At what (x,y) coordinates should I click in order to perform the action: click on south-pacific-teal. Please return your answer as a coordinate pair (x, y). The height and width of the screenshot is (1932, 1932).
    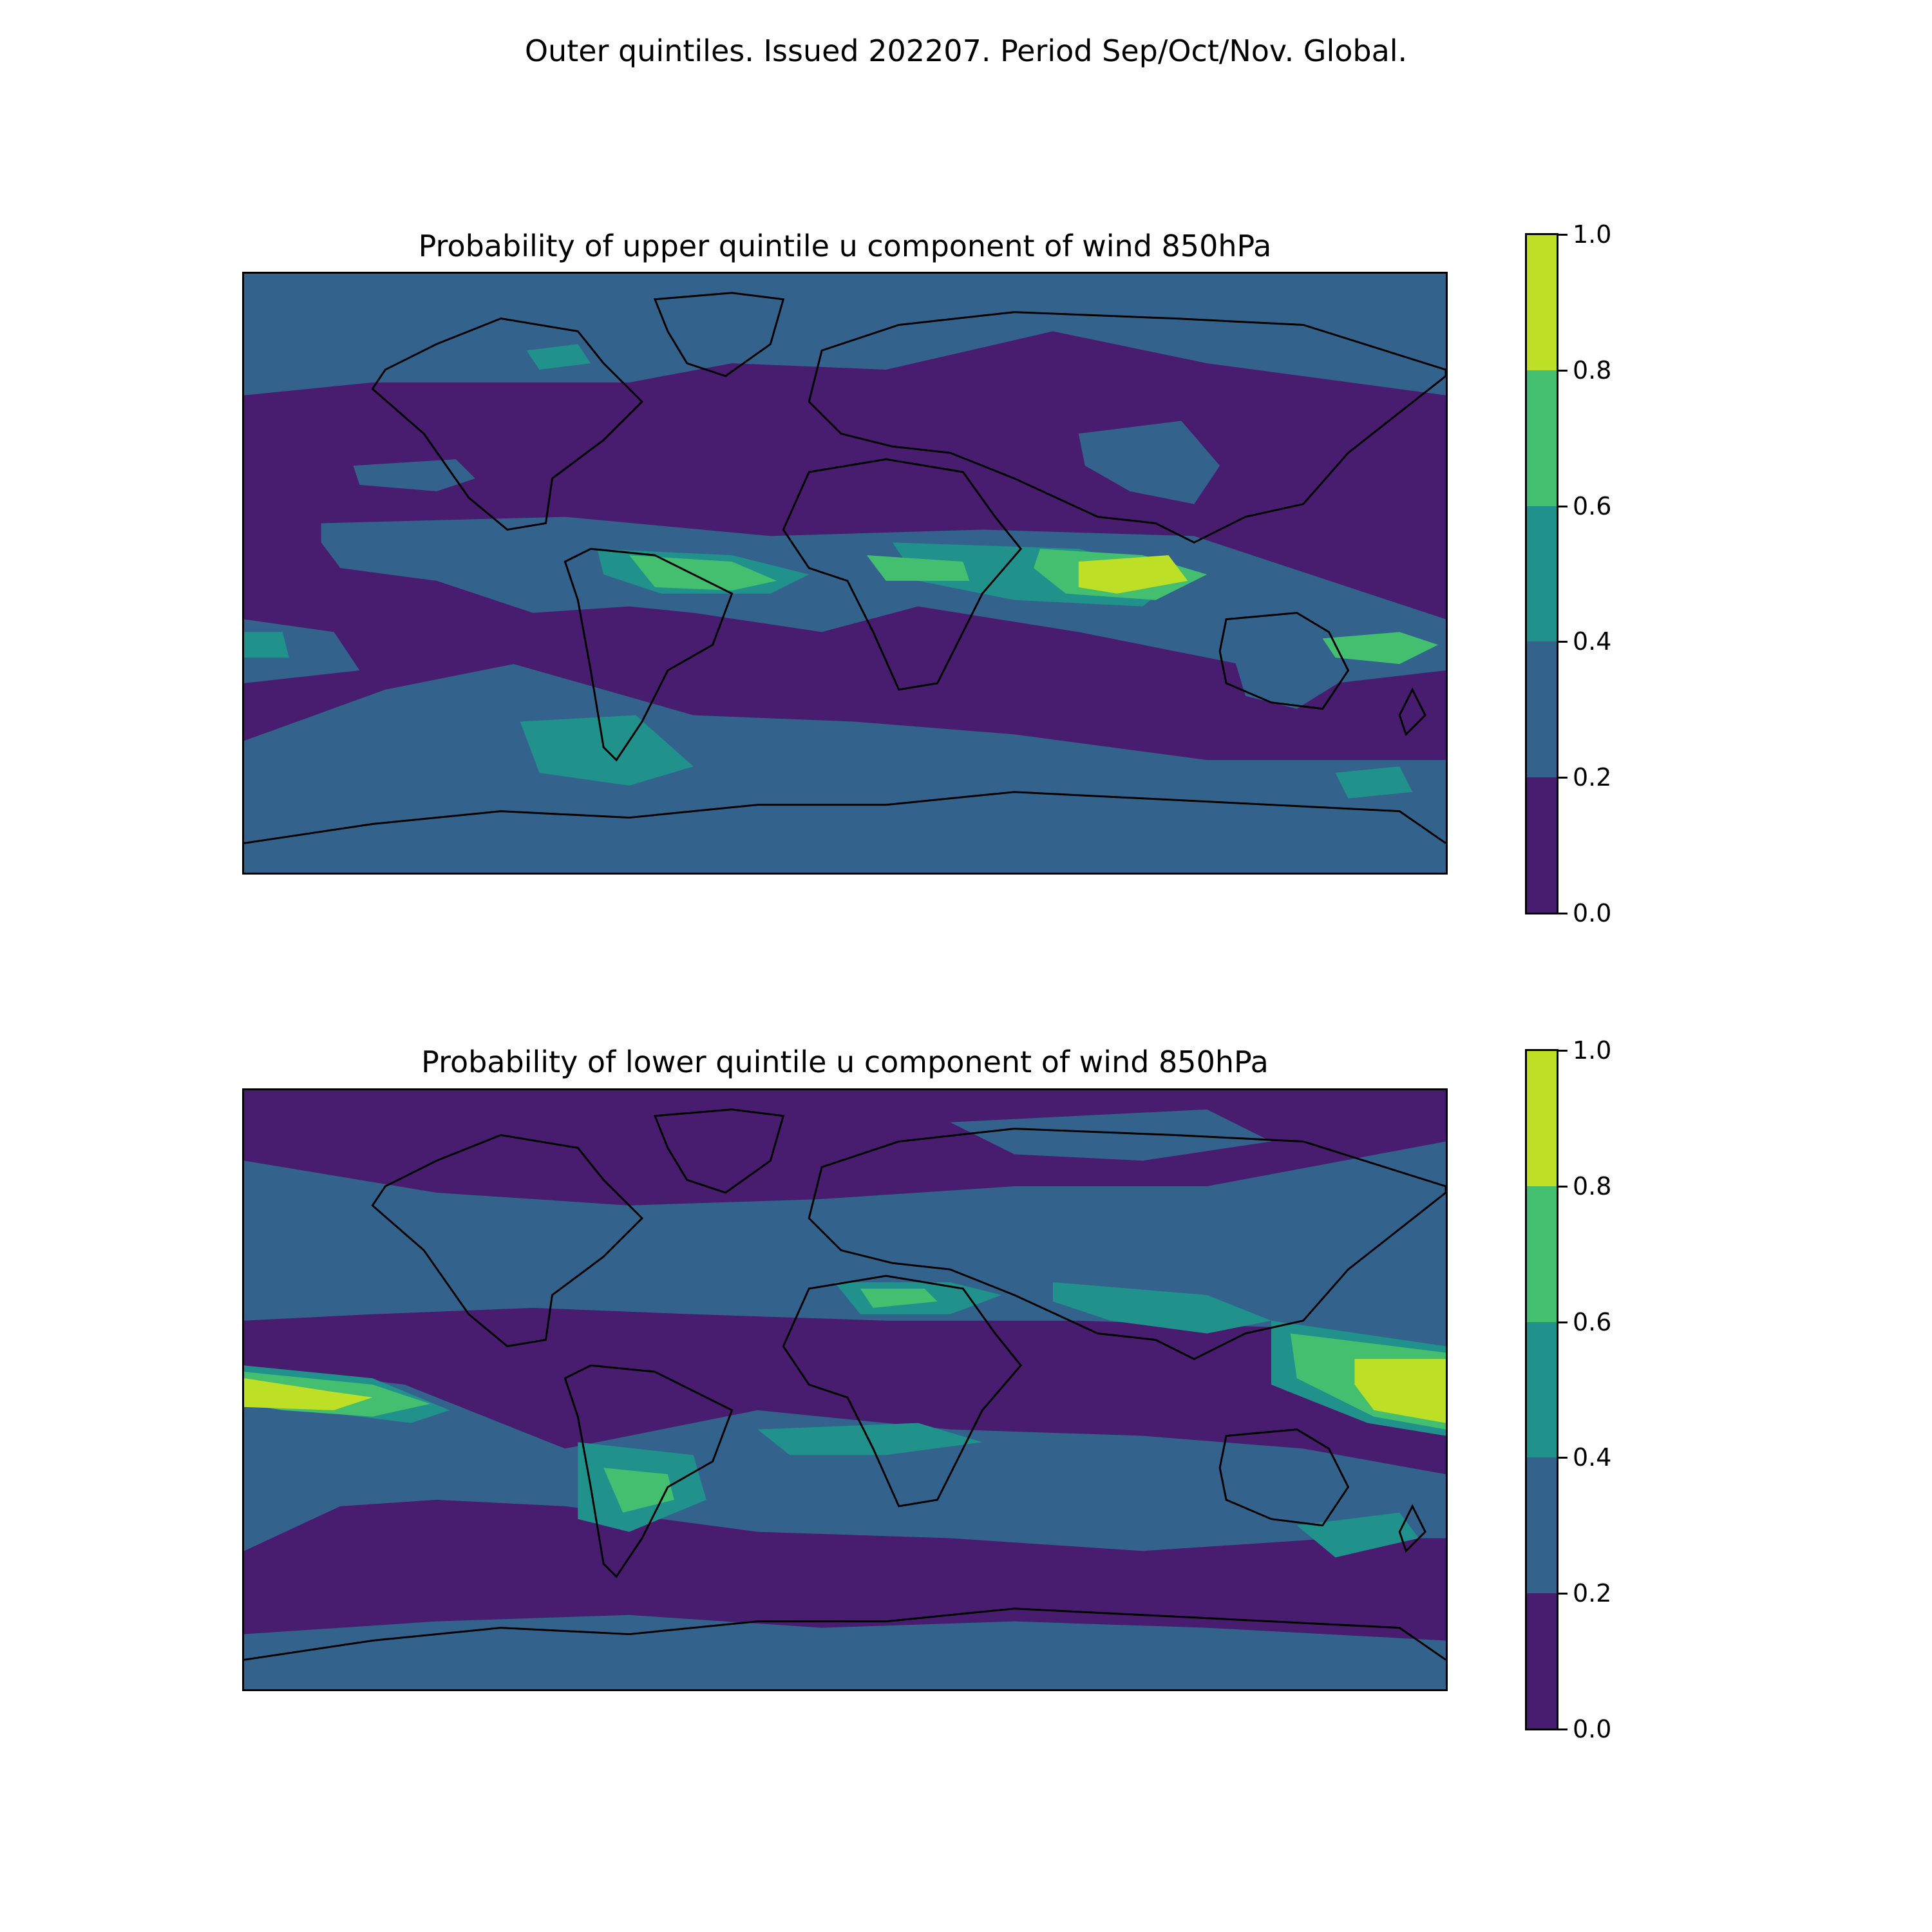
    Looking at the image, I should click on (1357, 1535).